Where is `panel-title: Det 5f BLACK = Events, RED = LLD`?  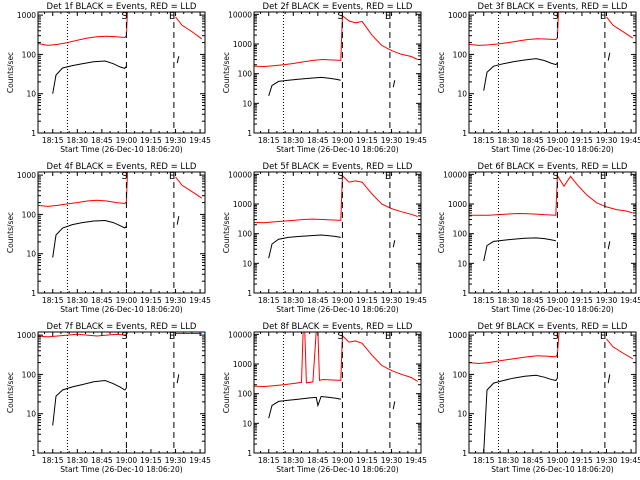
panel-title: Det 5f BLACK = Events, RED = LLD is located at coordinates (338, 167).